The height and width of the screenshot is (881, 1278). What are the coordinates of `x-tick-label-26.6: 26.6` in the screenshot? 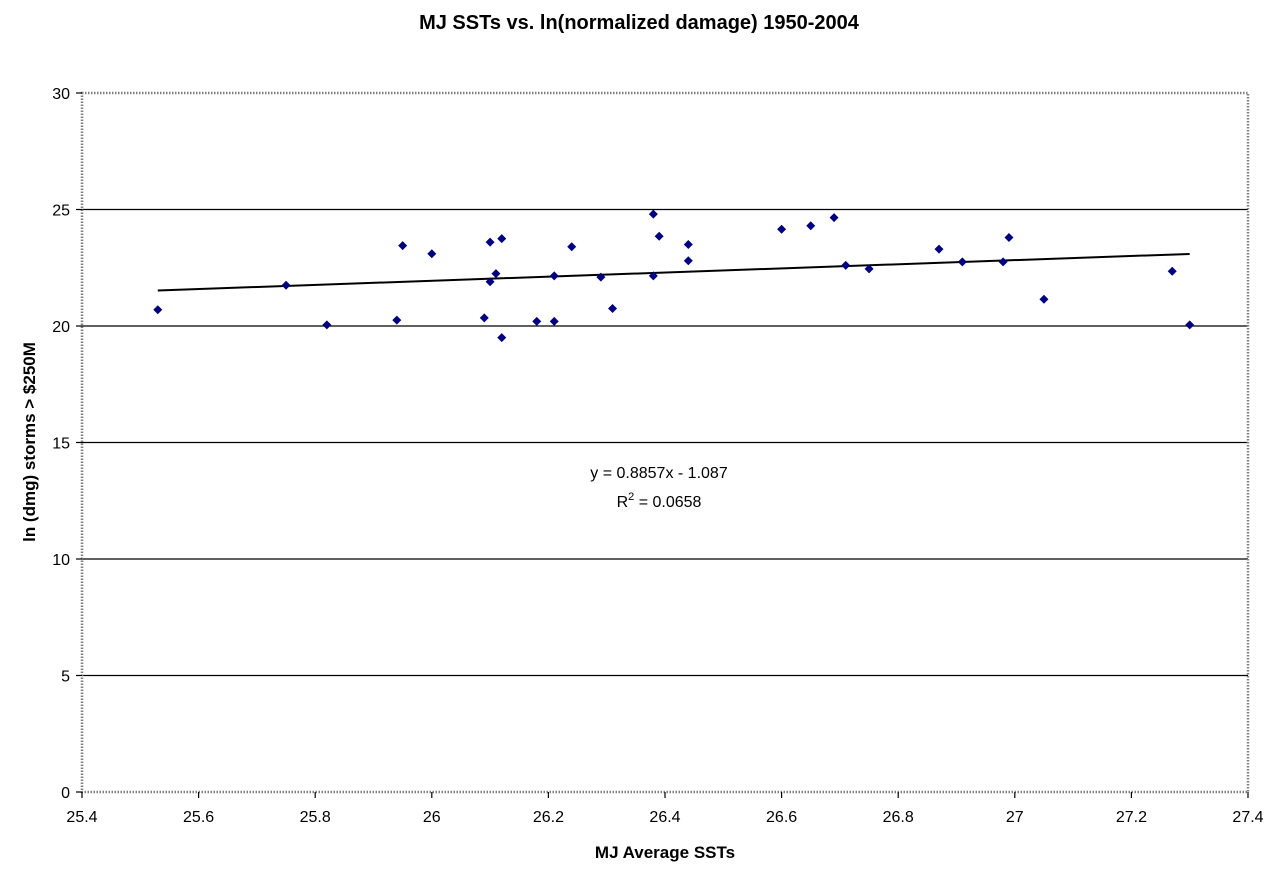 It's located at (781, 817).